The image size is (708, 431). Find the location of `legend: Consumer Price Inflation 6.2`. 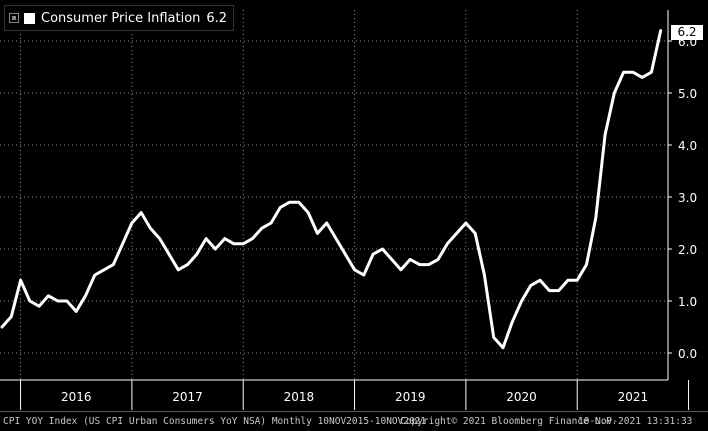

legend: Consumer Price Inflation 6.2 is located at coordinates (119, 18).